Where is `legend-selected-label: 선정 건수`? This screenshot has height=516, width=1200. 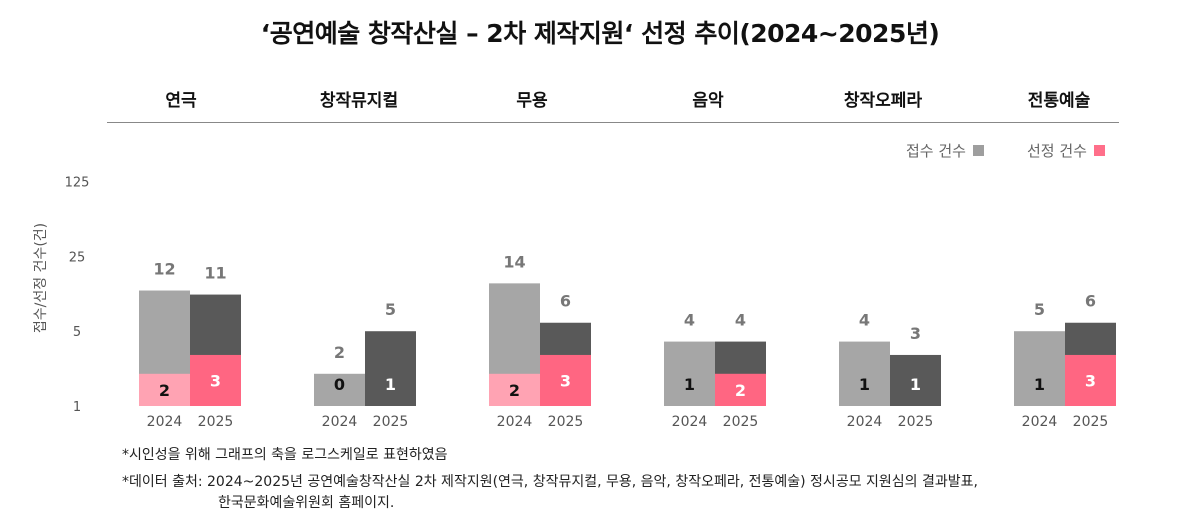 legend-selected-label: 선정 건수 is located at coordinates (1057, 151).